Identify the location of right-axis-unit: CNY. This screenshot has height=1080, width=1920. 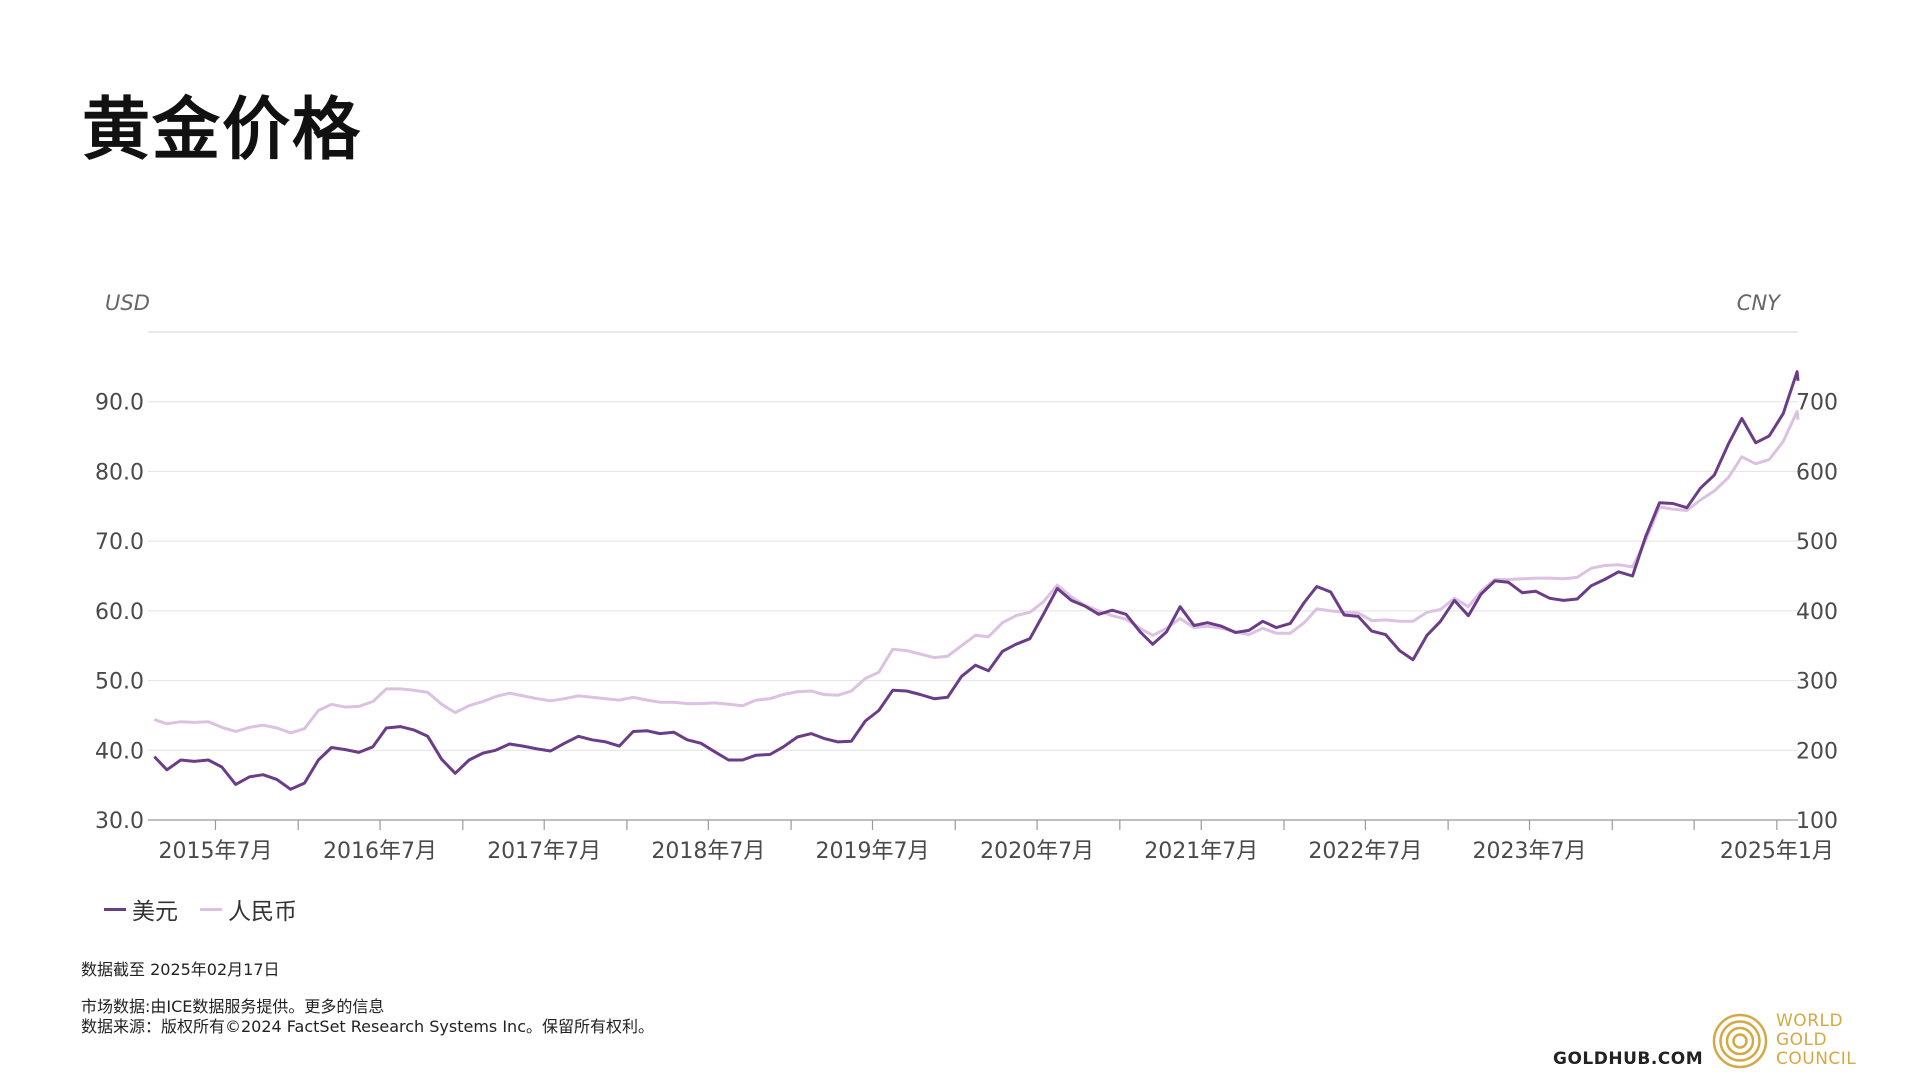
(1759, 303).